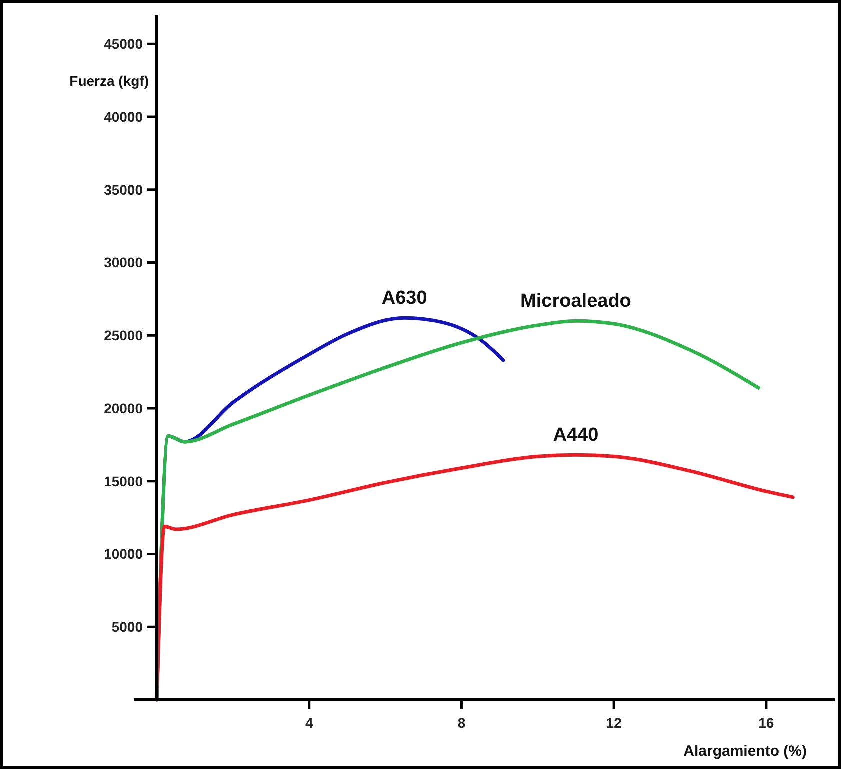  Describe the element at coordinates (745, 751) in the screenshot. I see `x-axis-title: Alargamiento (%)` at that location.